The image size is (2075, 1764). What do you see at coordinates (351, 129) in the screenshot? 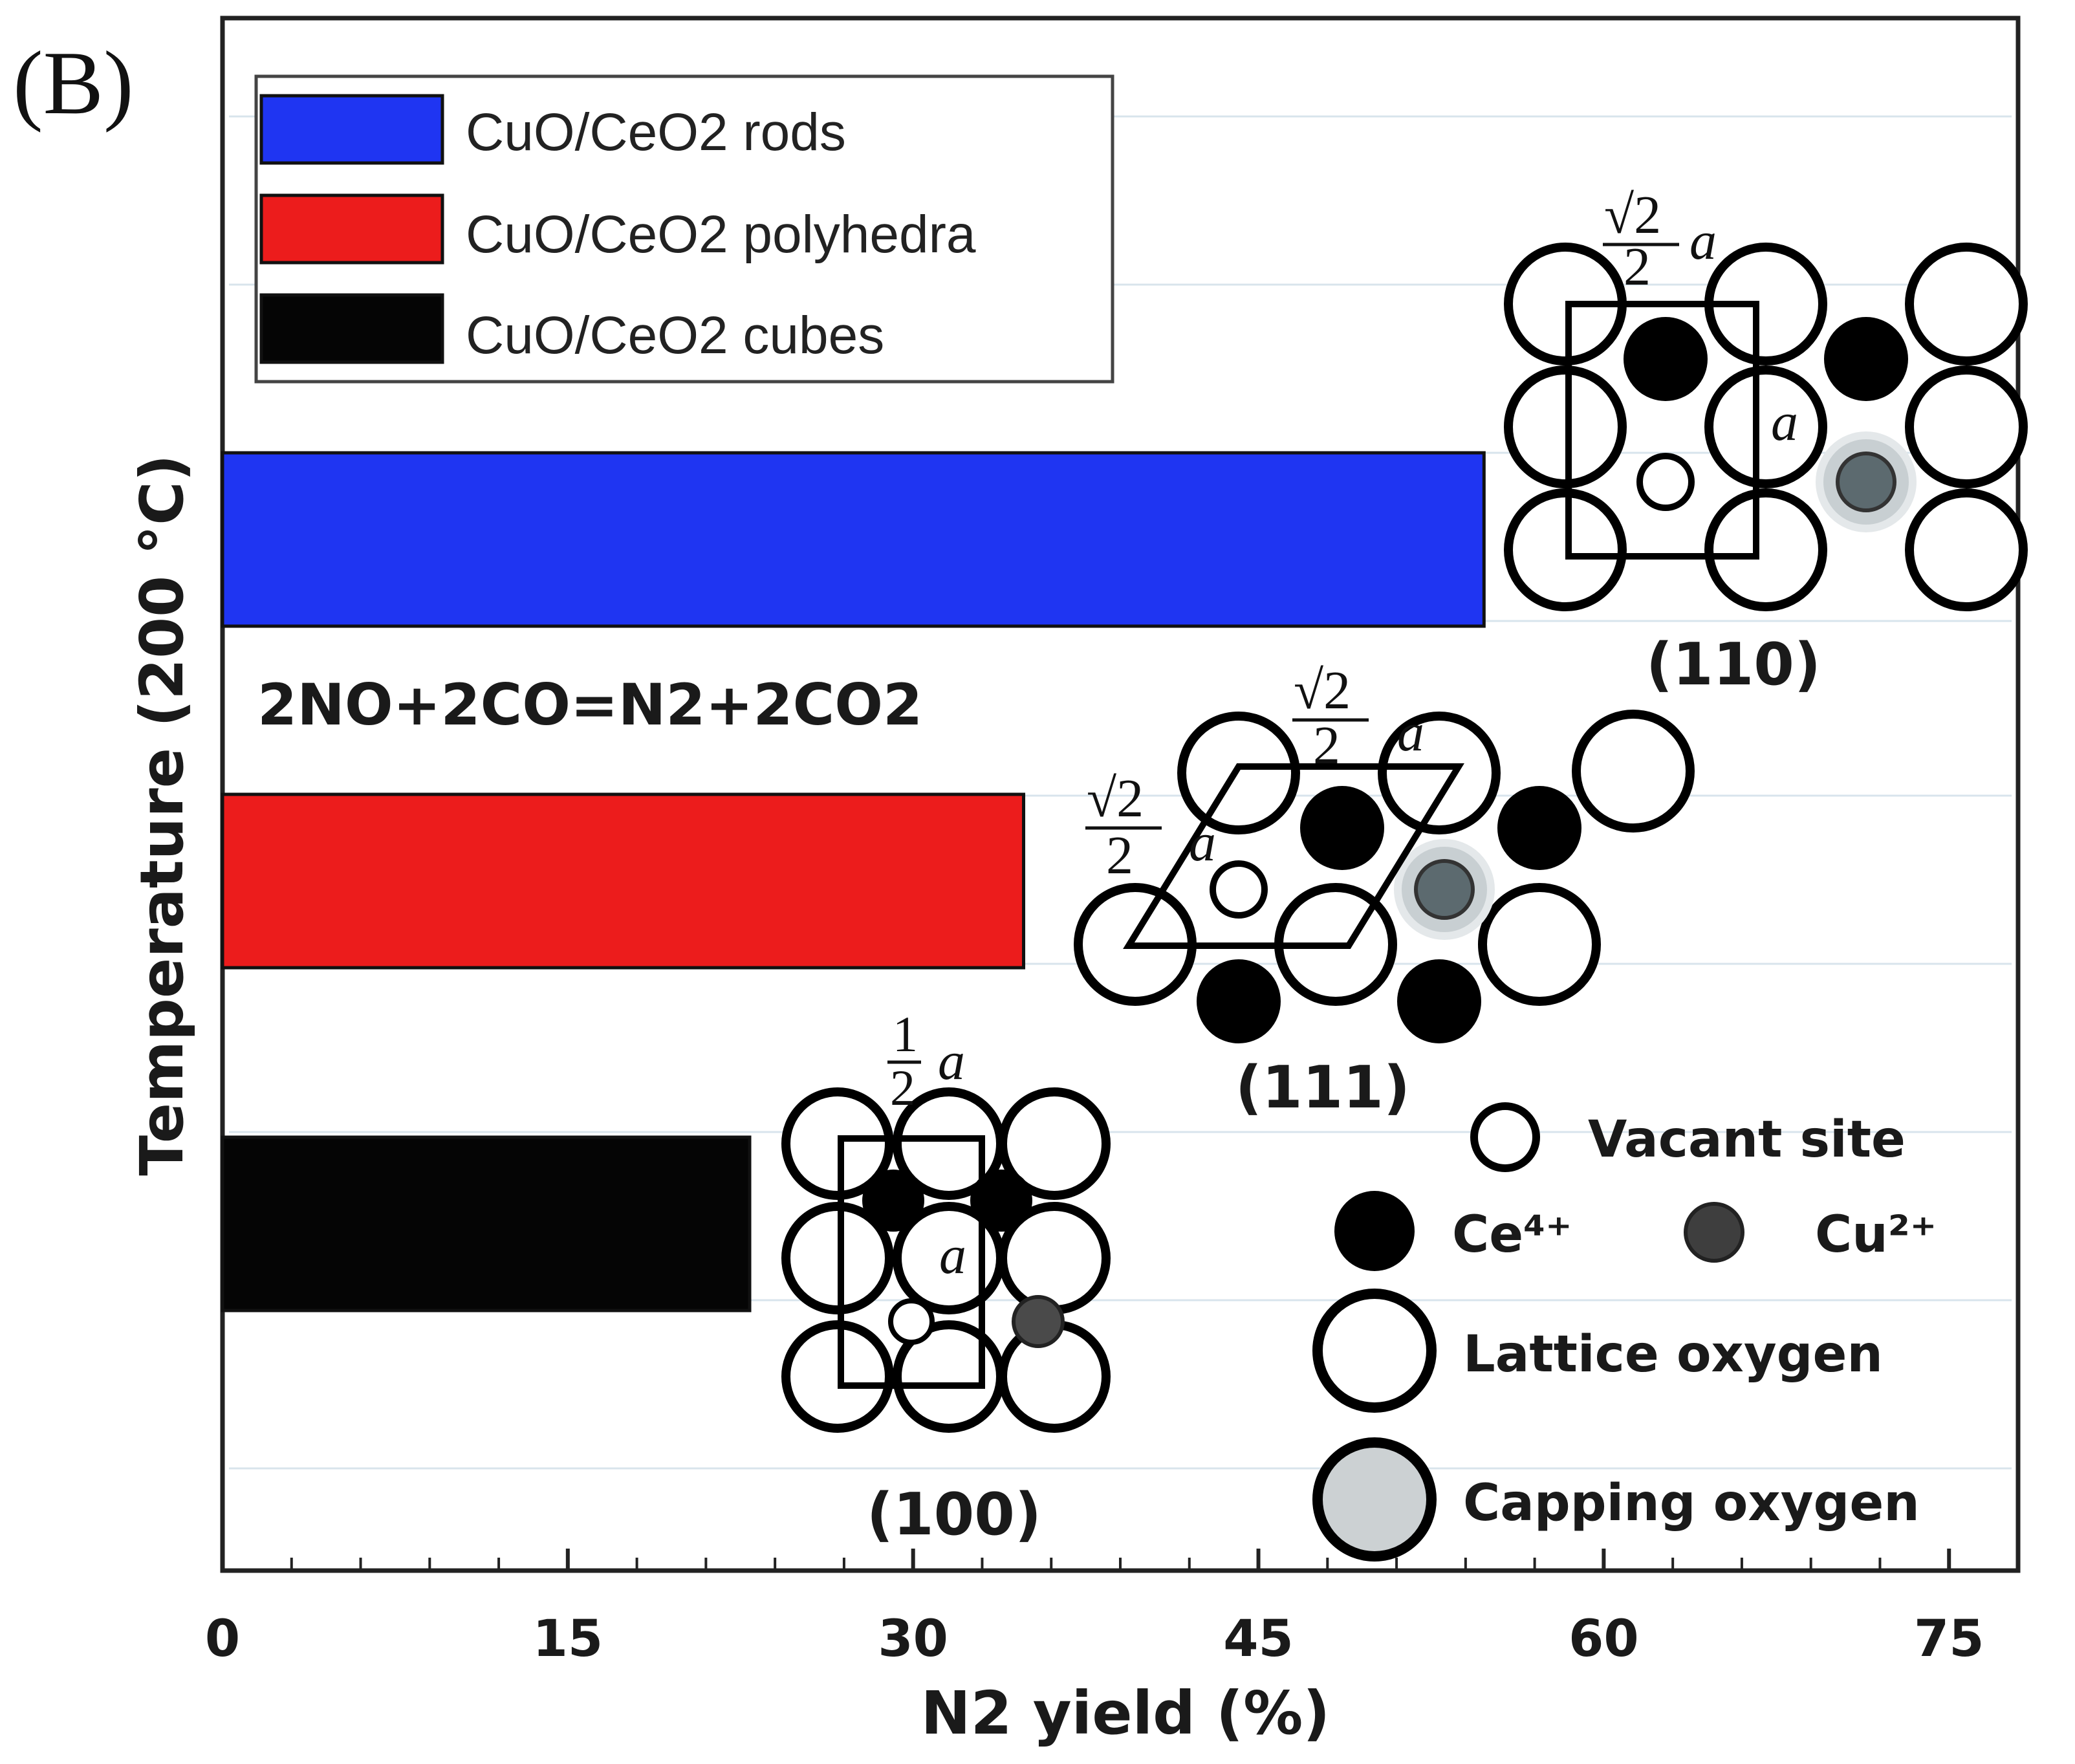
I see `legend-swatch-rods` at bounding box center [351, 129].